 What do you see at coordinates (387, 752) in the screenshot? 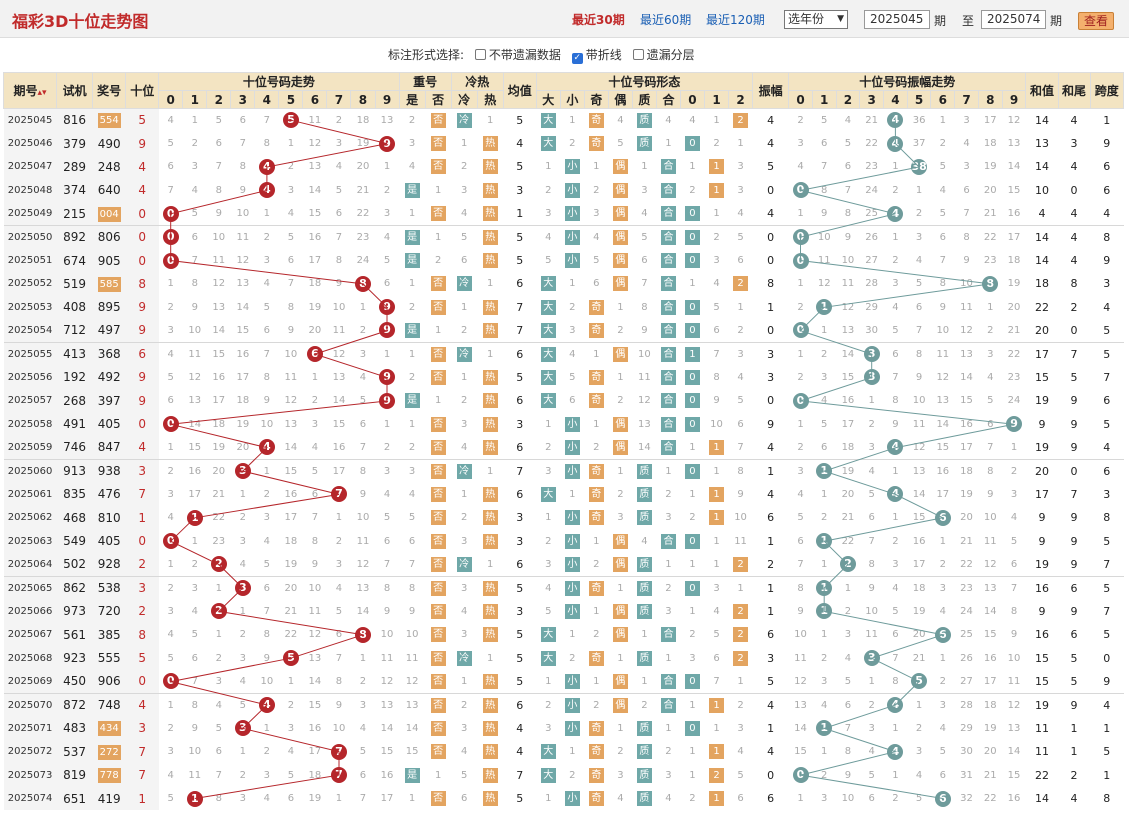
I see `trend-omission-cell: 15` at bounding box center [387, 752].